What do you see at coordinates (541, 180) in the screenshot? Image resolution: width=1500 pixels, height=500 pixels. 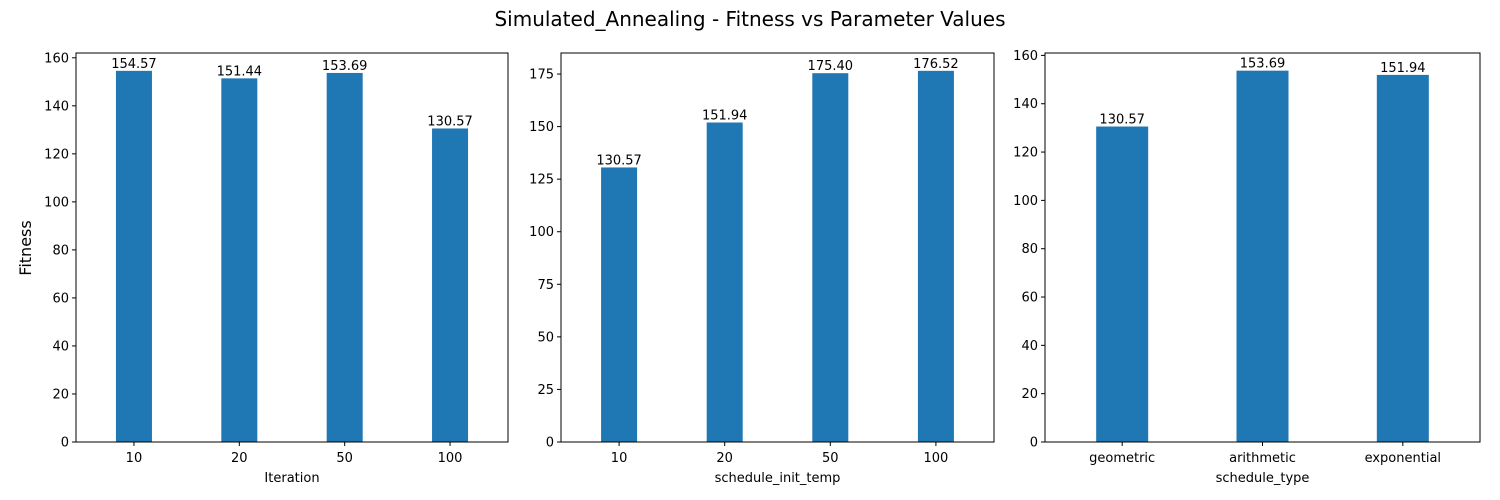 I see `y-tick-label: 125` at bounding box center [541, 180].